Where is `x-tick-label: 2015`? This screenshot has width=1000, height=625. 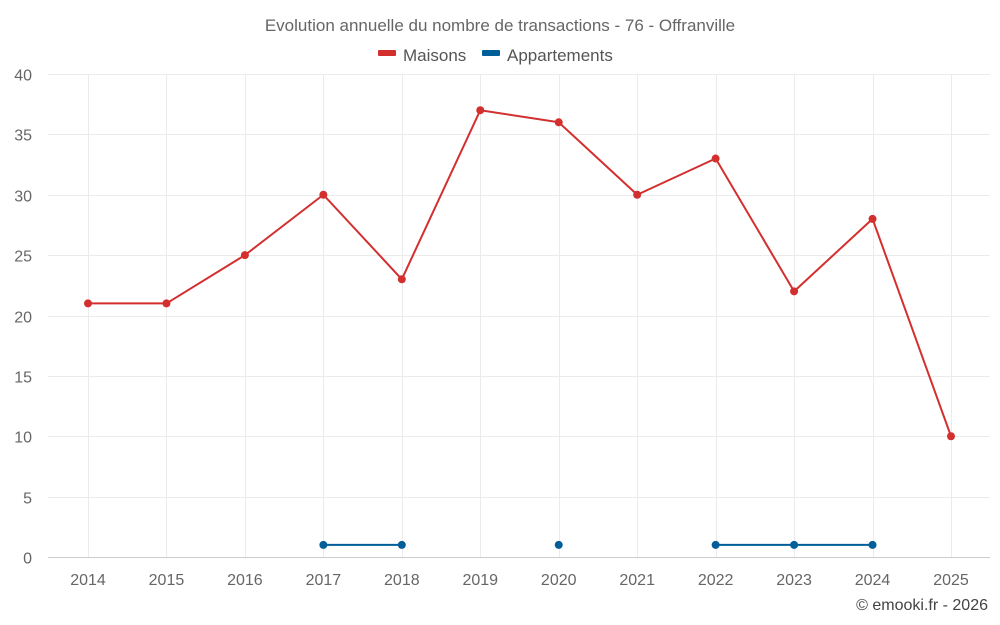 x-tick-label: 2015 is located at coordinates (167, 580).